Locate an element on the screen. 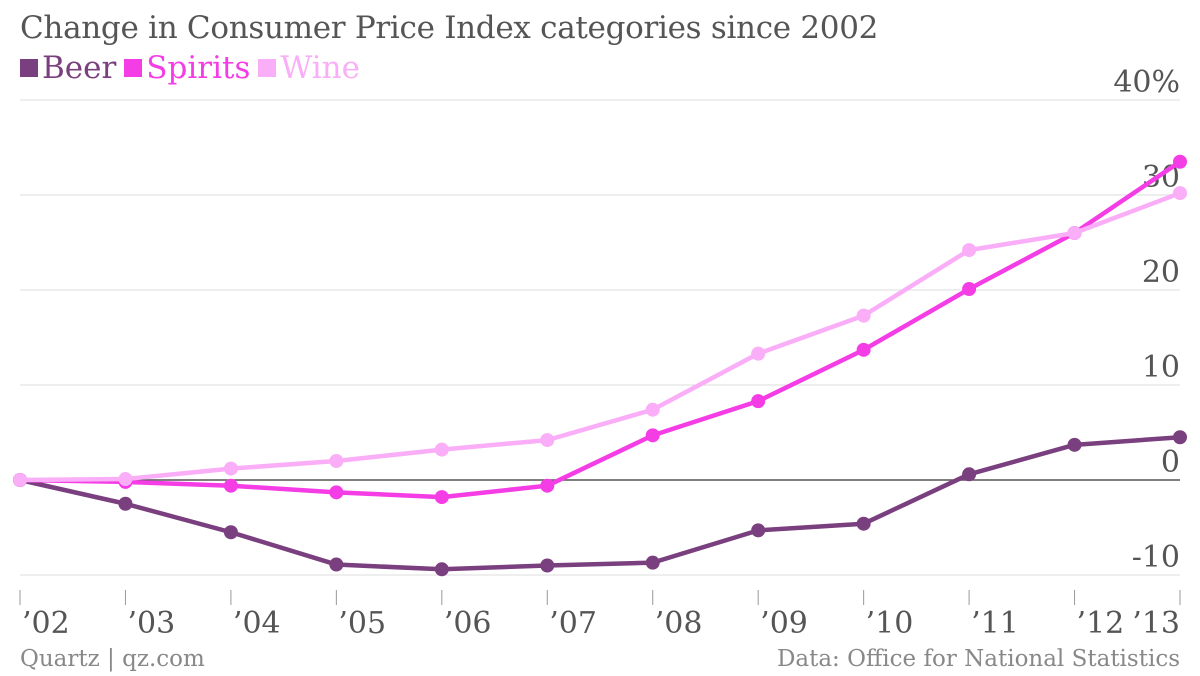  y-tick-label: 20 is located at coordinates (1161, 272).